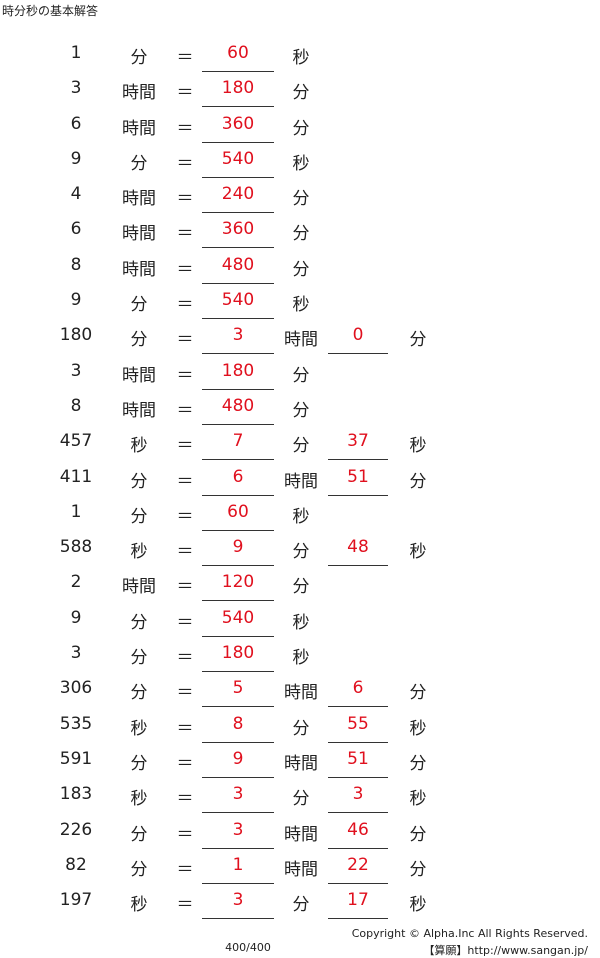 The width and height of the screenshot is (600, 958). What do you see at coordinates (300, 902) in the screenshot?
I see `answer-row: 197 秒 ＝ 3 分 17 秒` at bounding box center [300, 902].